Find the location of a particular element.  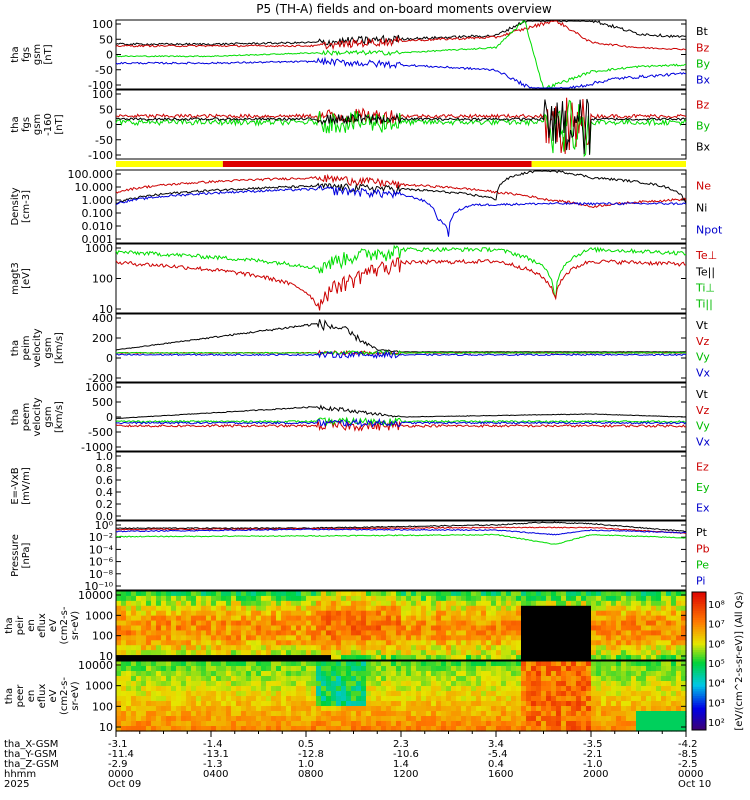

ephemeris-value: 0.4 is located at coordinates (496, 764).